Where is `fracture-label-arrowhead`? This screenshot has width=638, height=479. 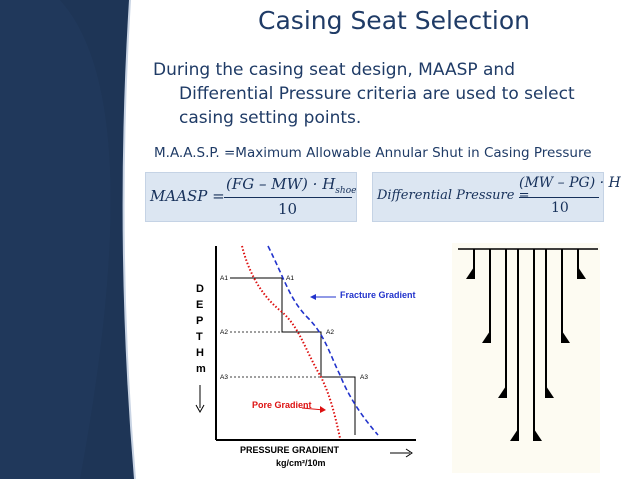
fracture-label-arrowhead is located at coordinates (313, 297).